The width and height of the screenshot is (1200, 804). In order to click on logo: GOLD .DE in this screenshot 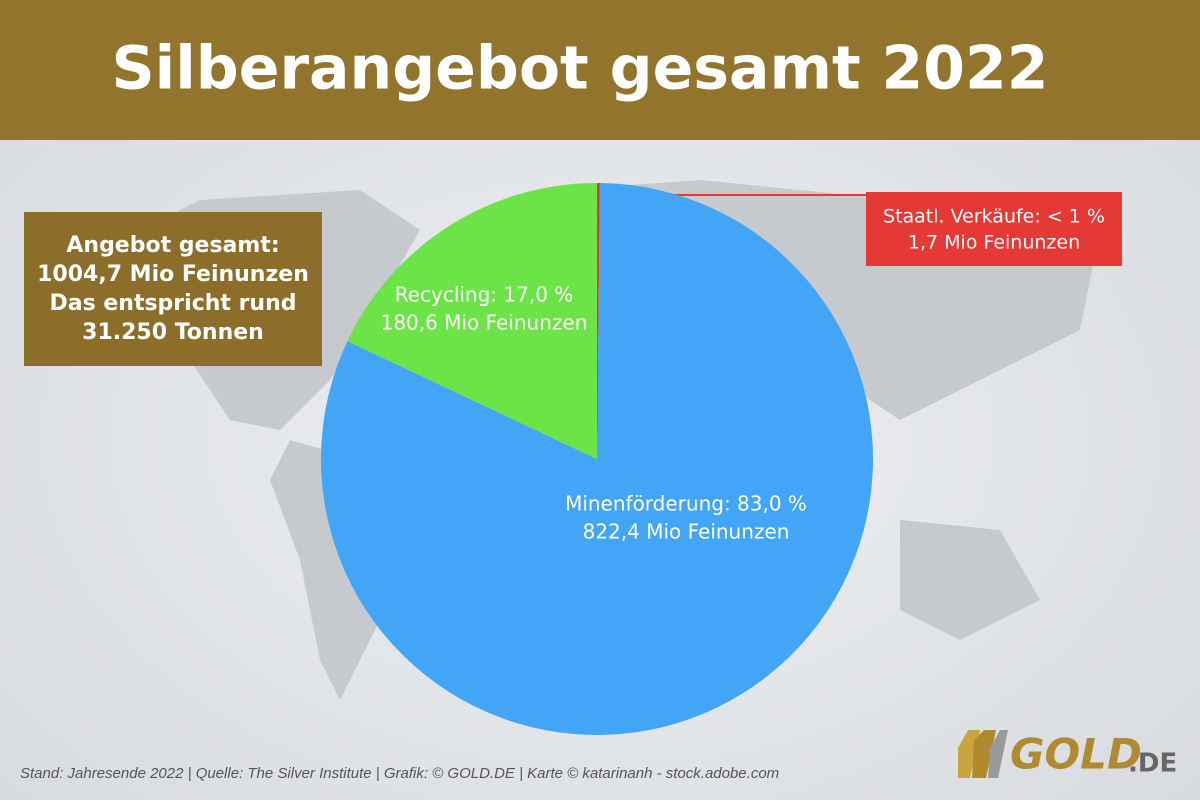, I will do `click(1067, 754)`.